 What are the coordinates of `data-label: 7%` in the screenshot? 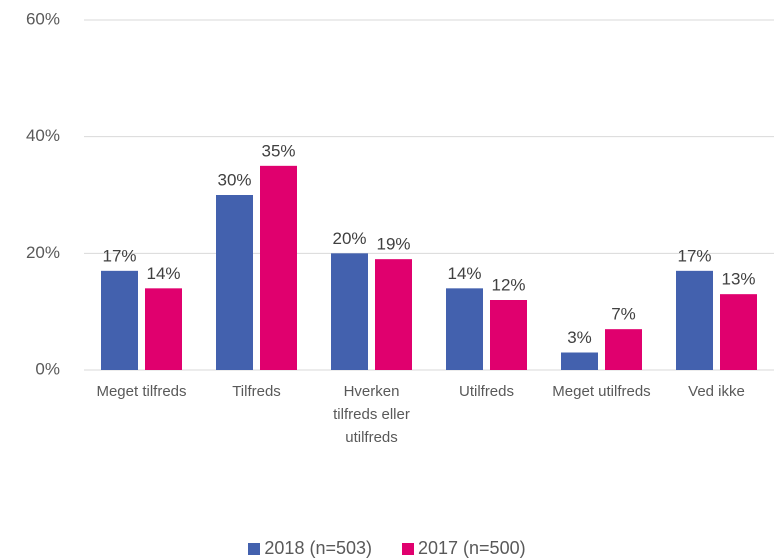 It's located at (623, 314).